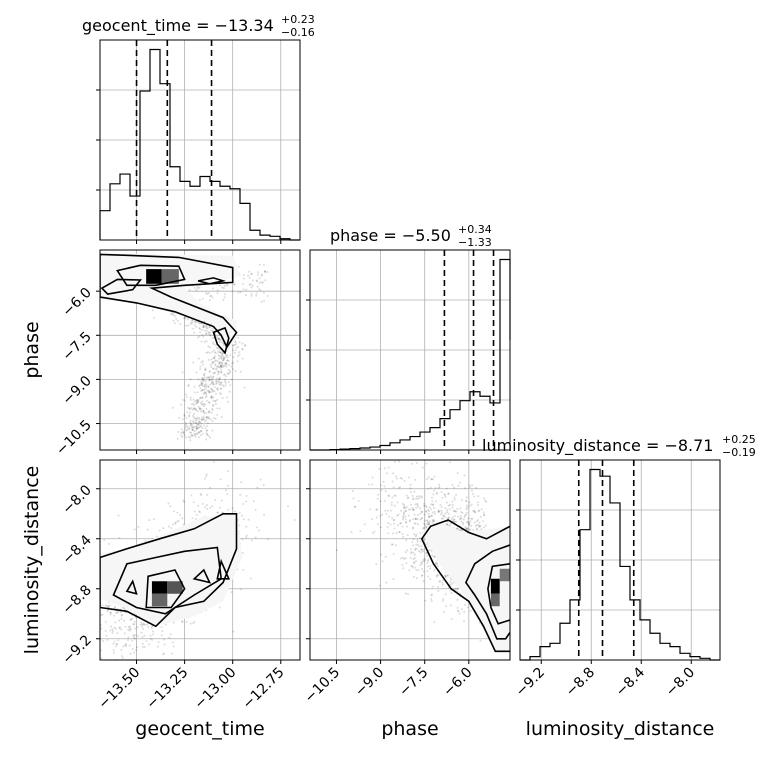  Describe the element at coordinates (495, 586) in the screenshot. I see `density-cell` at that location.